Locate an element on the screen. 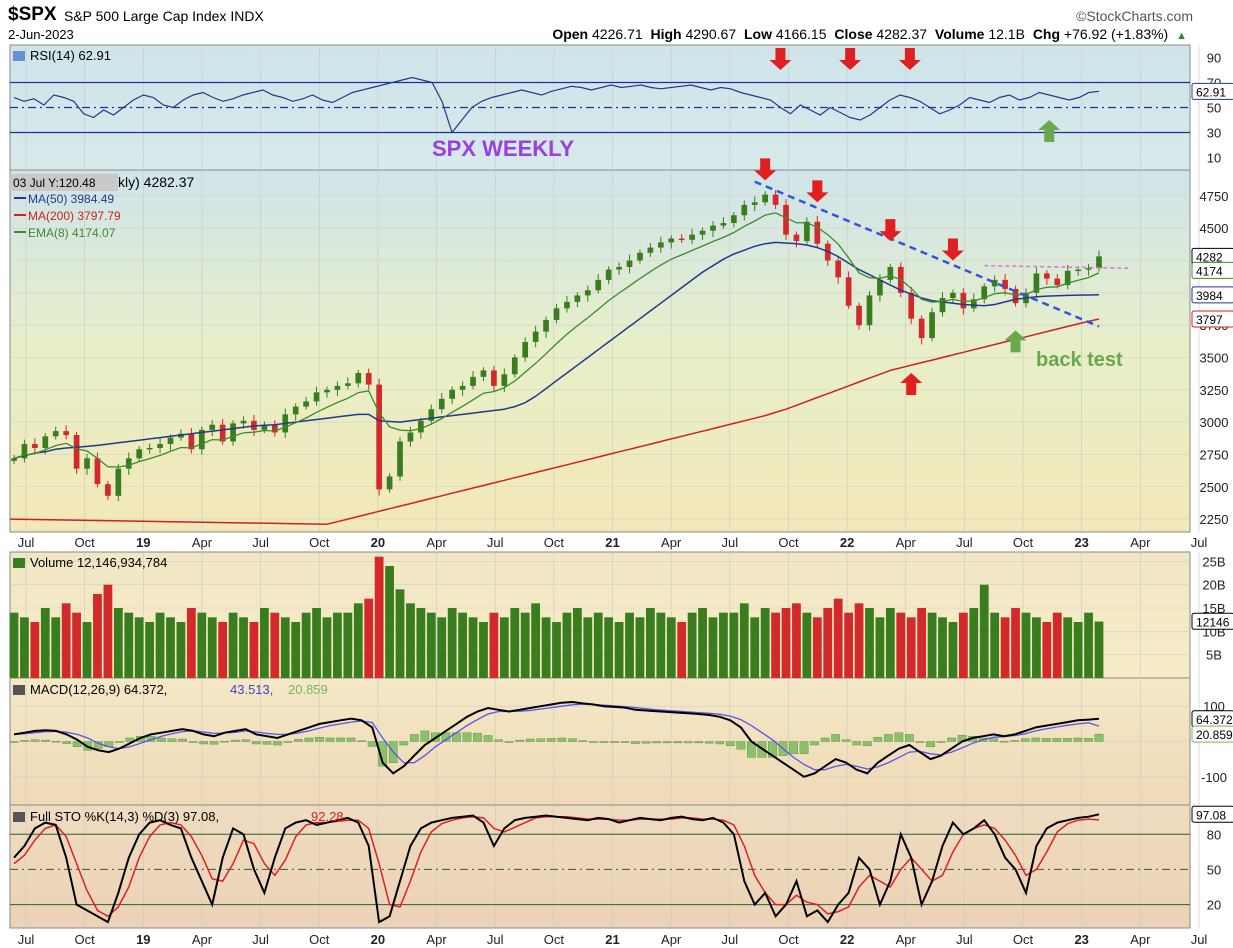 This screenshot has width=1233, height=948. low-arrow-icon is located at coordinates (911, 383).